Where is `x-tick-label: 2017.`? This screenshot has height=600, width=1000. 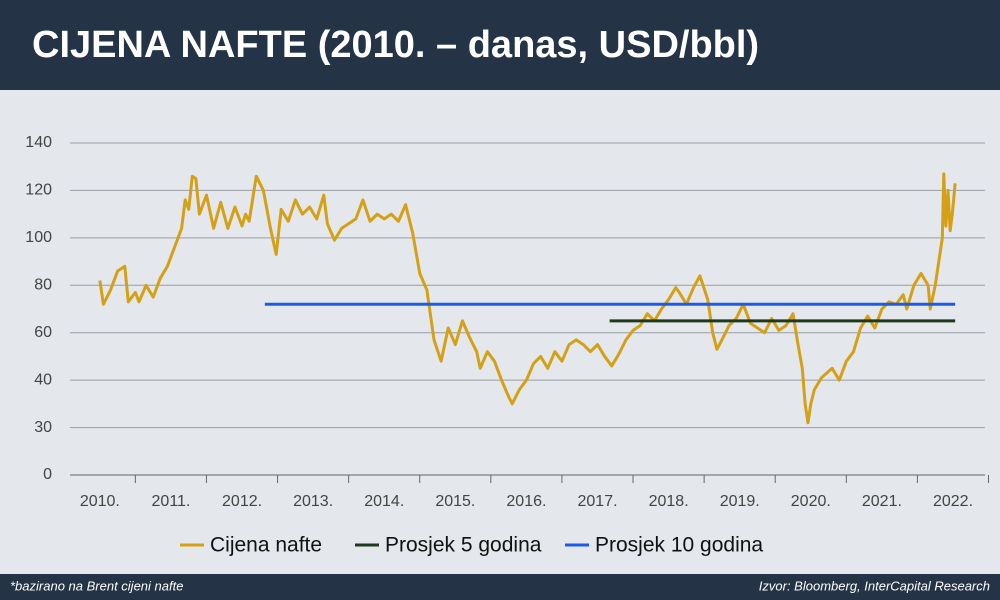
x-tick-label: 2017. is located at coordinates (598, 501).